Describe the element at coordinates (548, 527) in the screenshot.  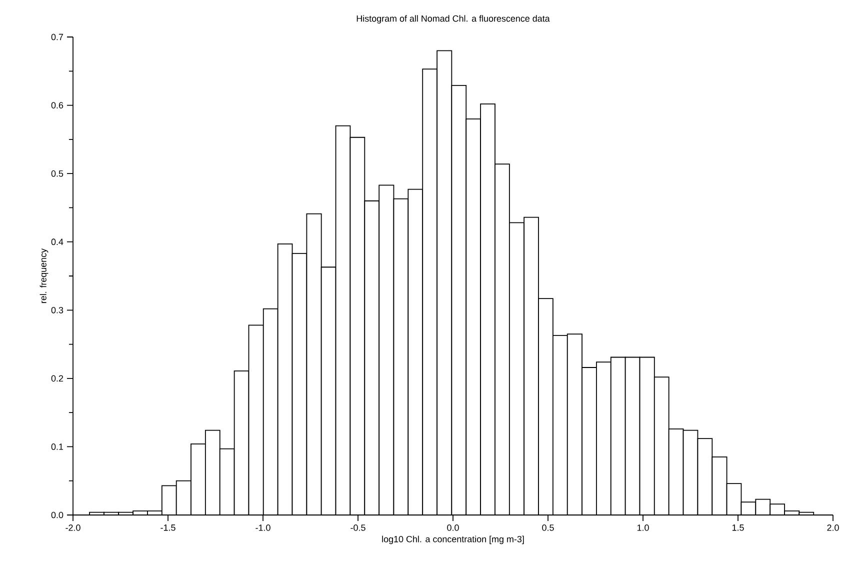
I see `x-tick-label: 0.5` at that location.